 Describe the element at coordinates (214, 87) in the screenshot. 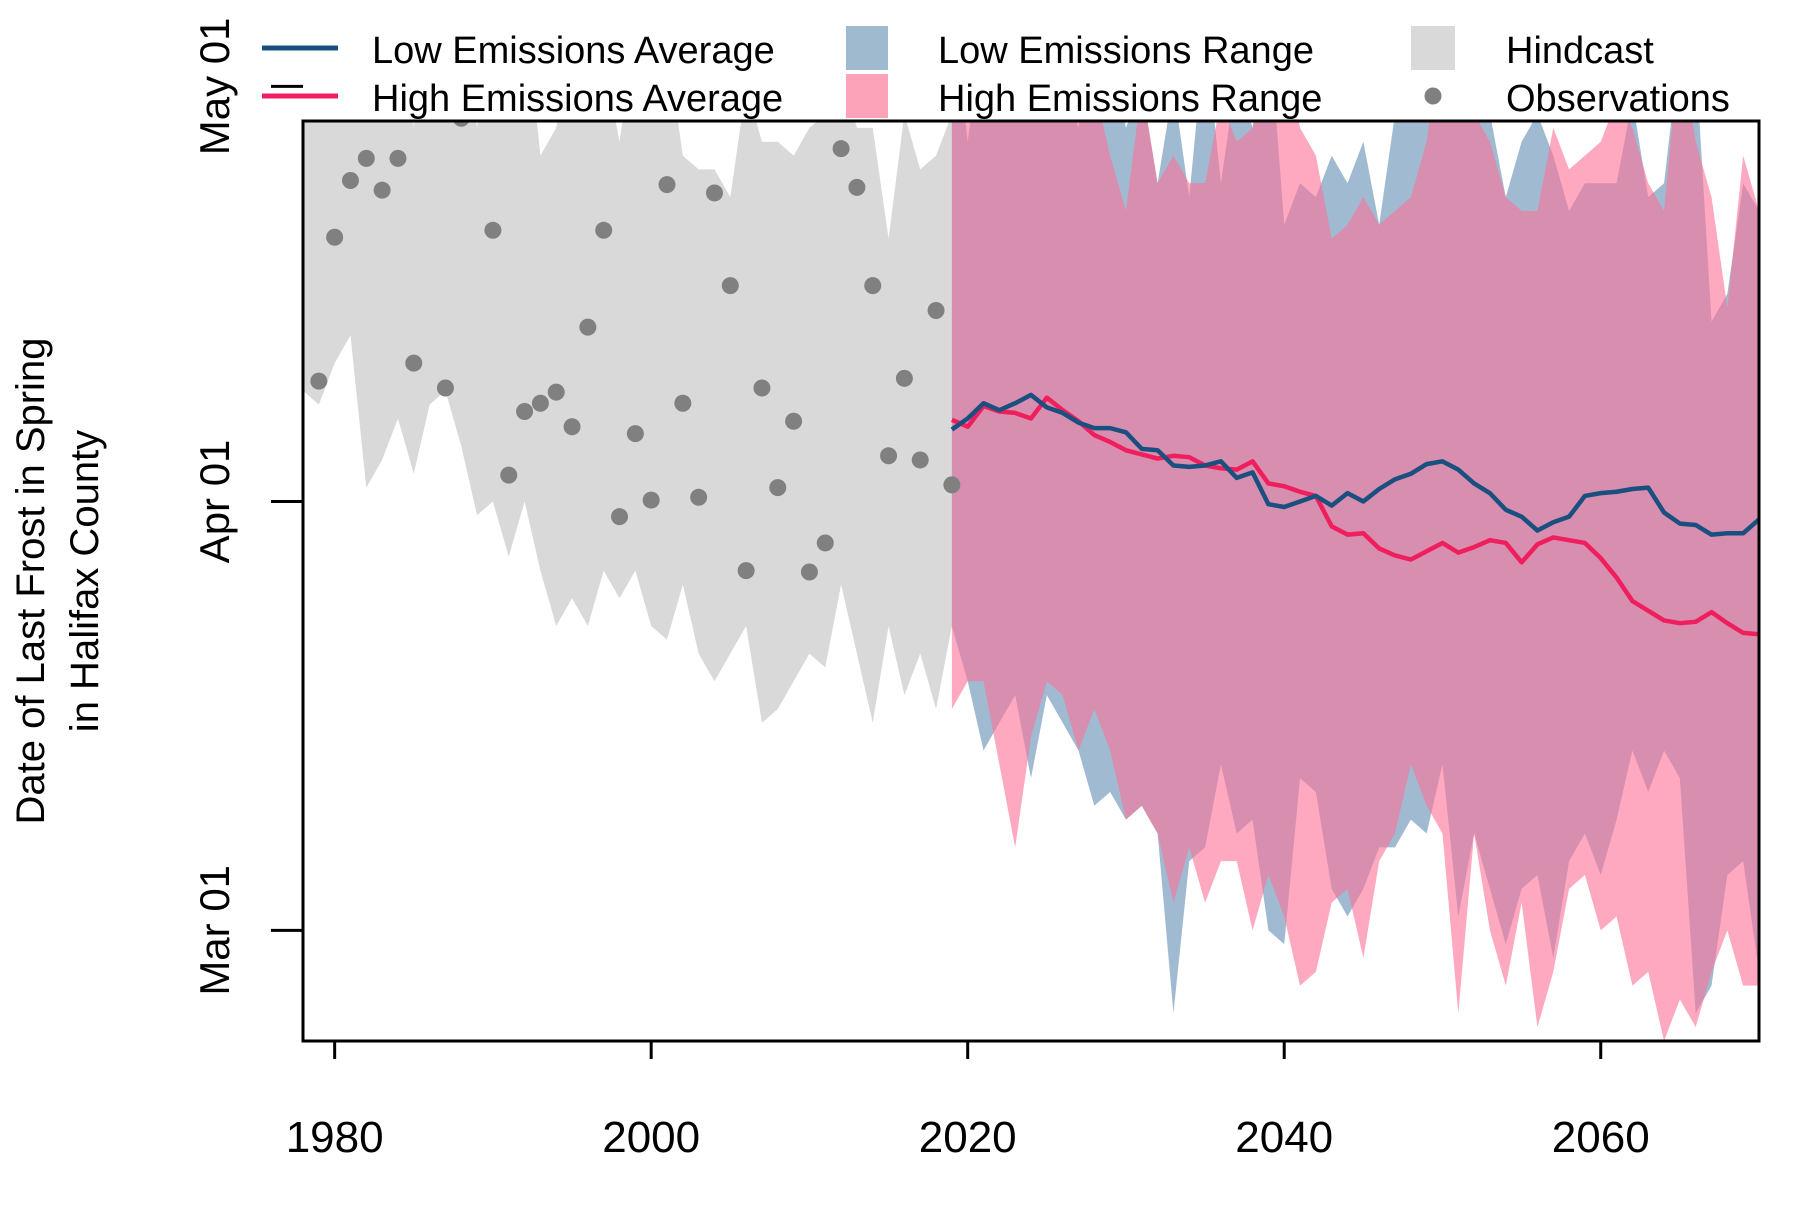

I see `y-tick-label: May 01` at that location.